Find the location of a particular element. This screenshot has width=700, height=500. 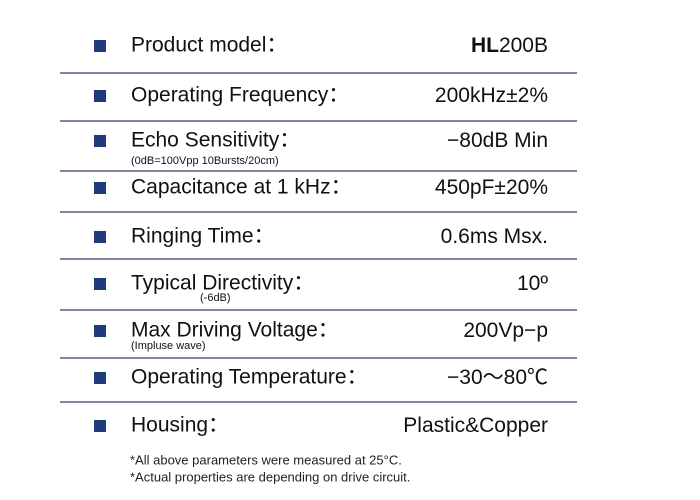

spec-label: Ringing Time： is located at coordinates (203, 236).